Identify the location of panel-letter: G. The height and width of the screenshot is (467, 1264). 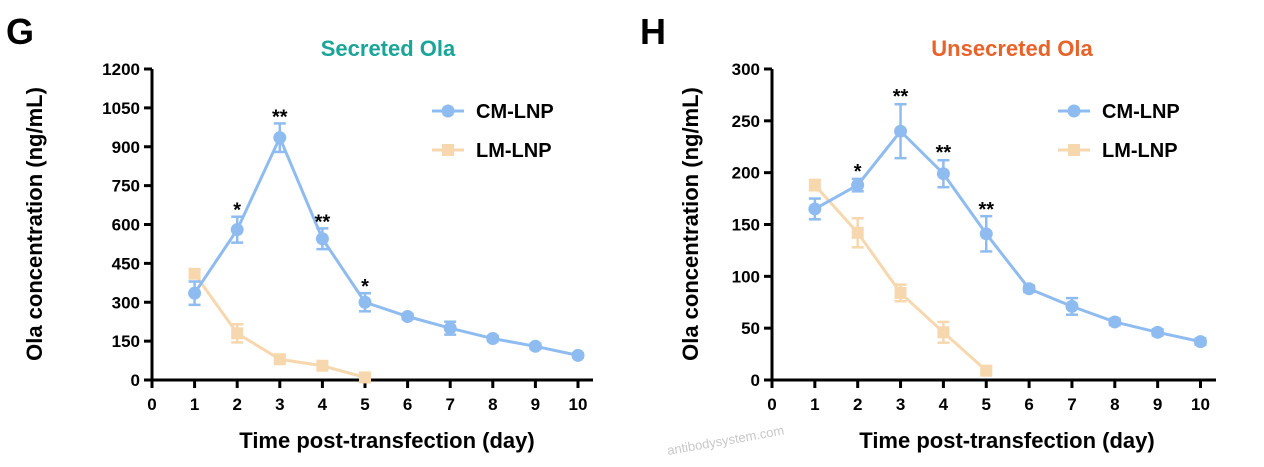
(20, 31).